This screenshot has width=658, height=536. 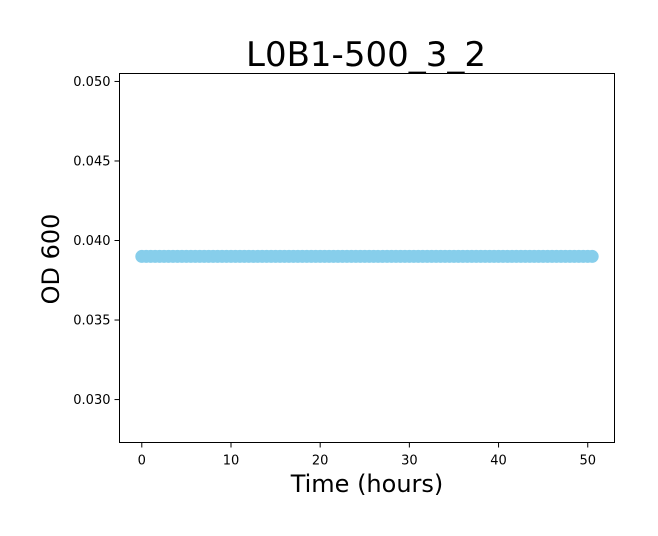 I want to click on x-tick-label: 40, so click(x=498, y=461).